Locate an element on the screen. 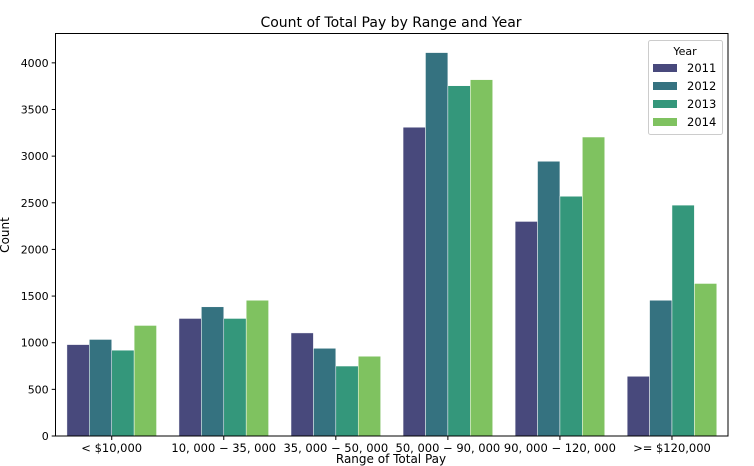 The height and width of the screenshot is (466, 754). legend-swatch-2013 is located at coordinates (665, 104).